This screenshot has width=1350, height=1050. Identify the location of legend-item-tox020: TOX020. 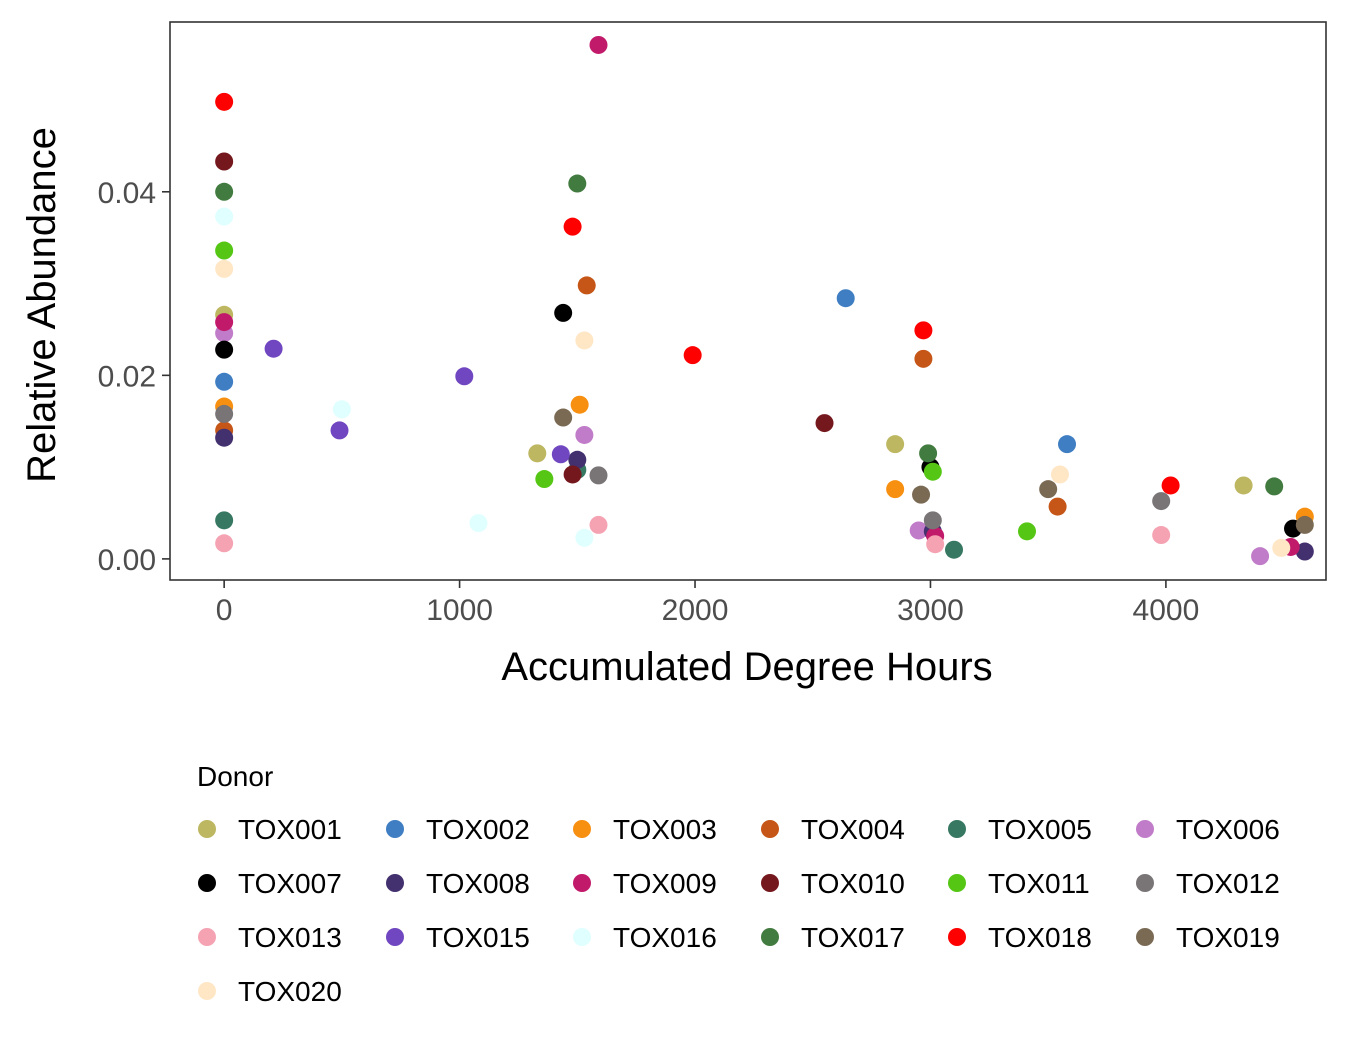
(270, 991).